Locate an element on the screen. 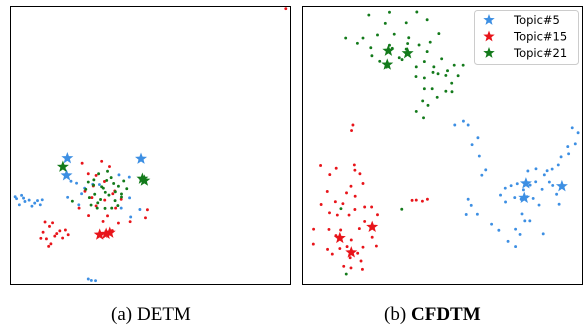  legend-box is located at coordinates (526, 37).